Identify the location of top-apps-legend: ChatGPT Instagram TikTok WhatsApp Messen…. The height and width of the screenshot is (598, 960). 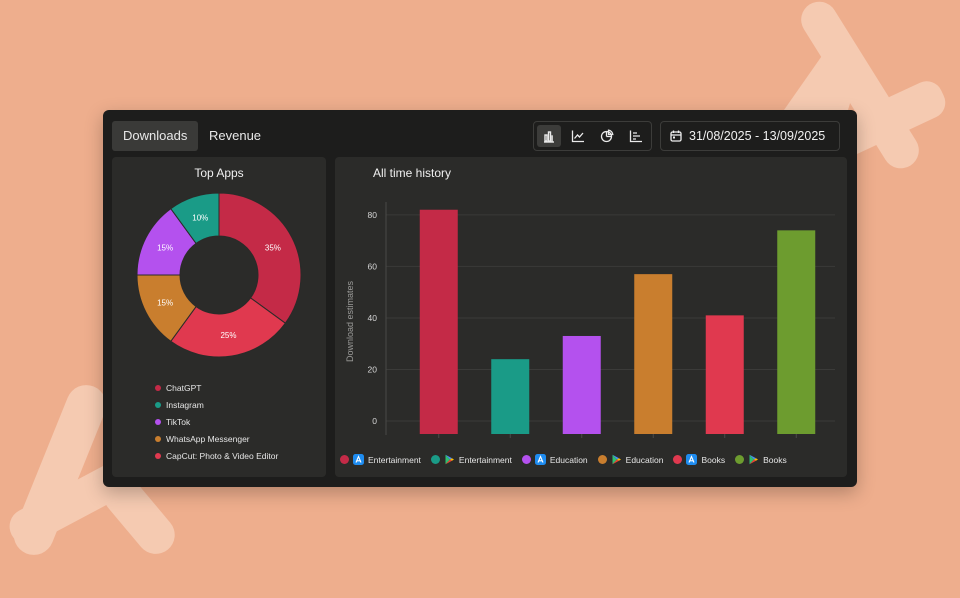
(216, 422).